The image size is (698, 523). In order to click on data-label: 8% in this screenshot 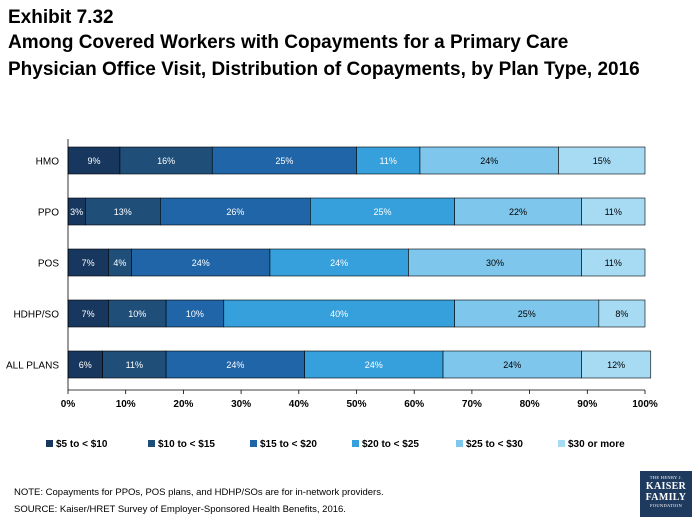, I will do `click(621, 314)`.